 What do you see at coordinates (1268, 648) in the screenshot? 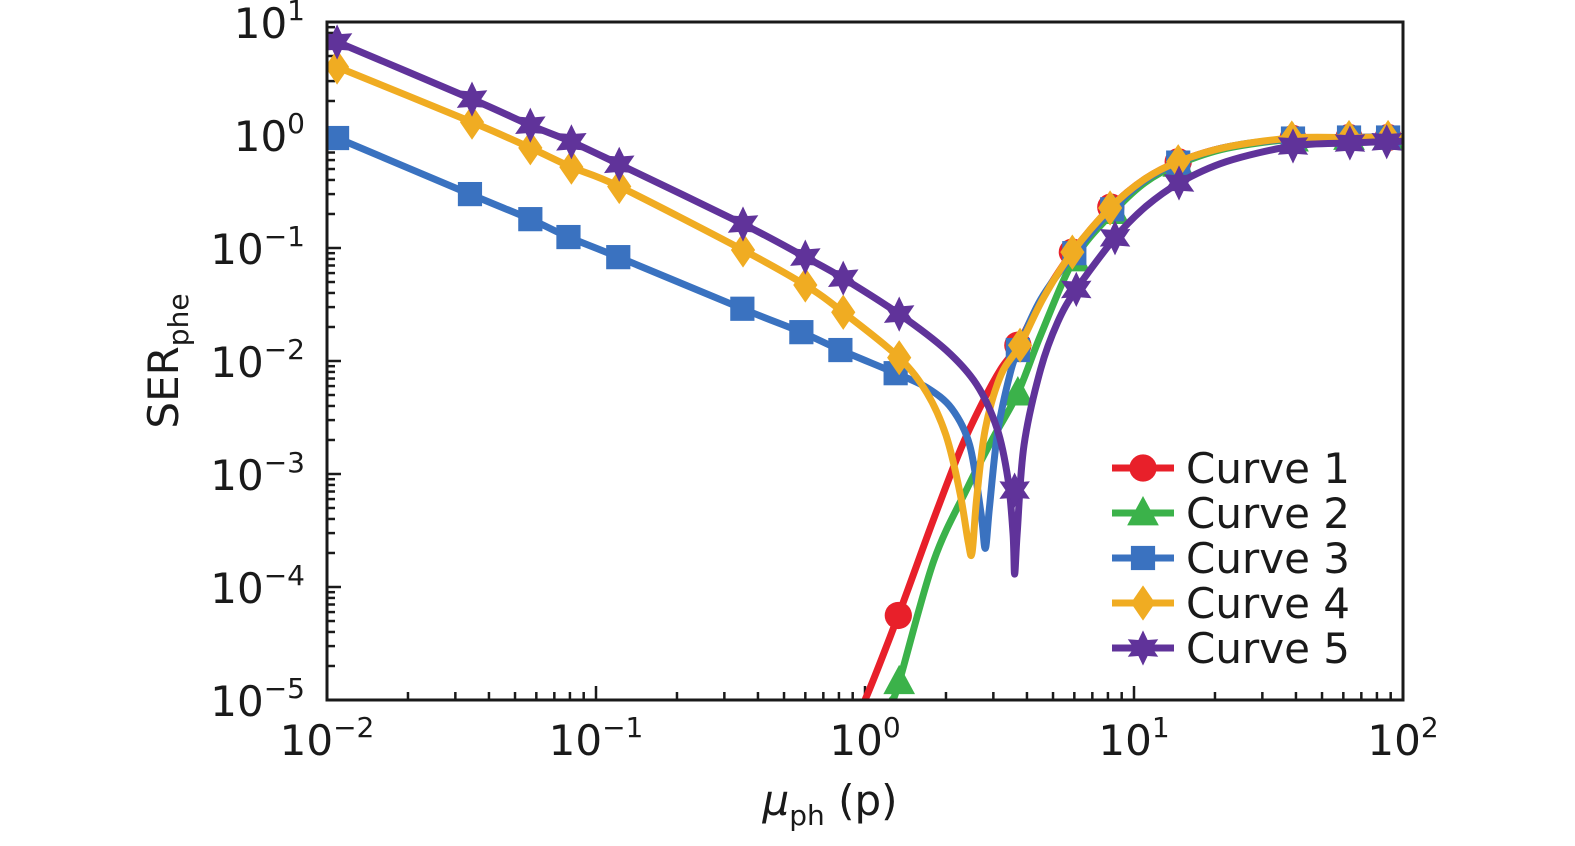
I see `legend-label: Curve 5` at bounding box center [1268, 648].